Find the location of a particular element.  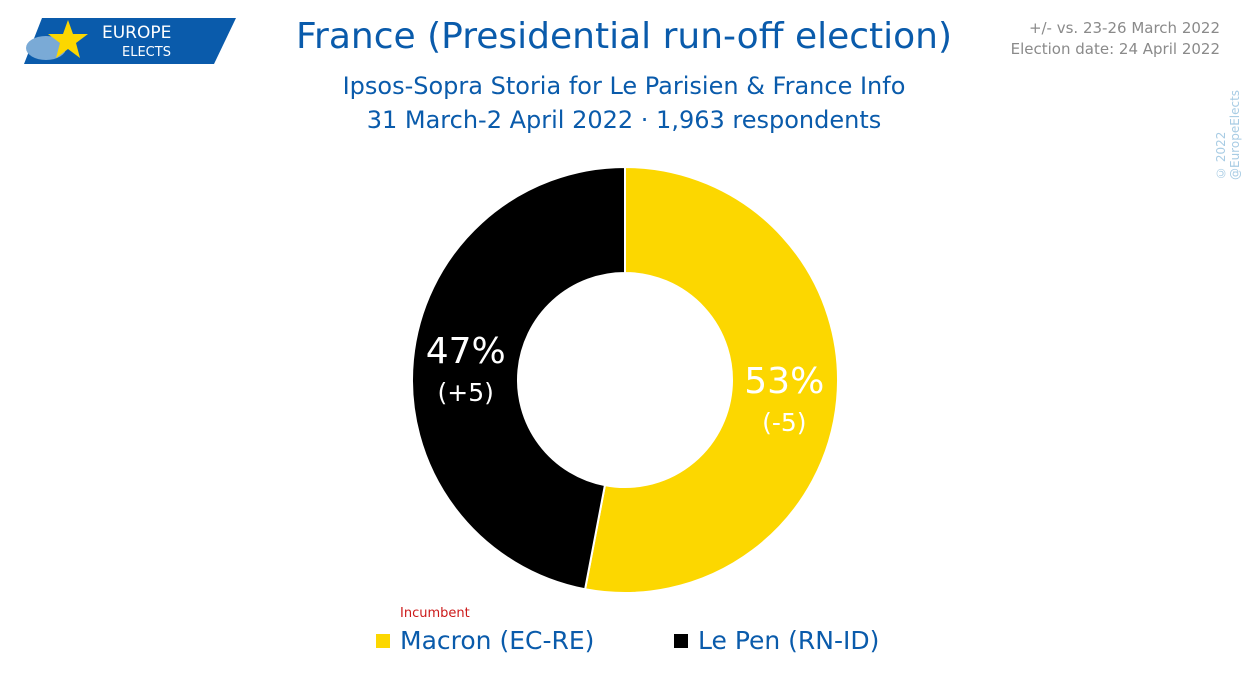

legend-label-lepen: Le Pen (RN-ID) is located at coordinates (789, 640).